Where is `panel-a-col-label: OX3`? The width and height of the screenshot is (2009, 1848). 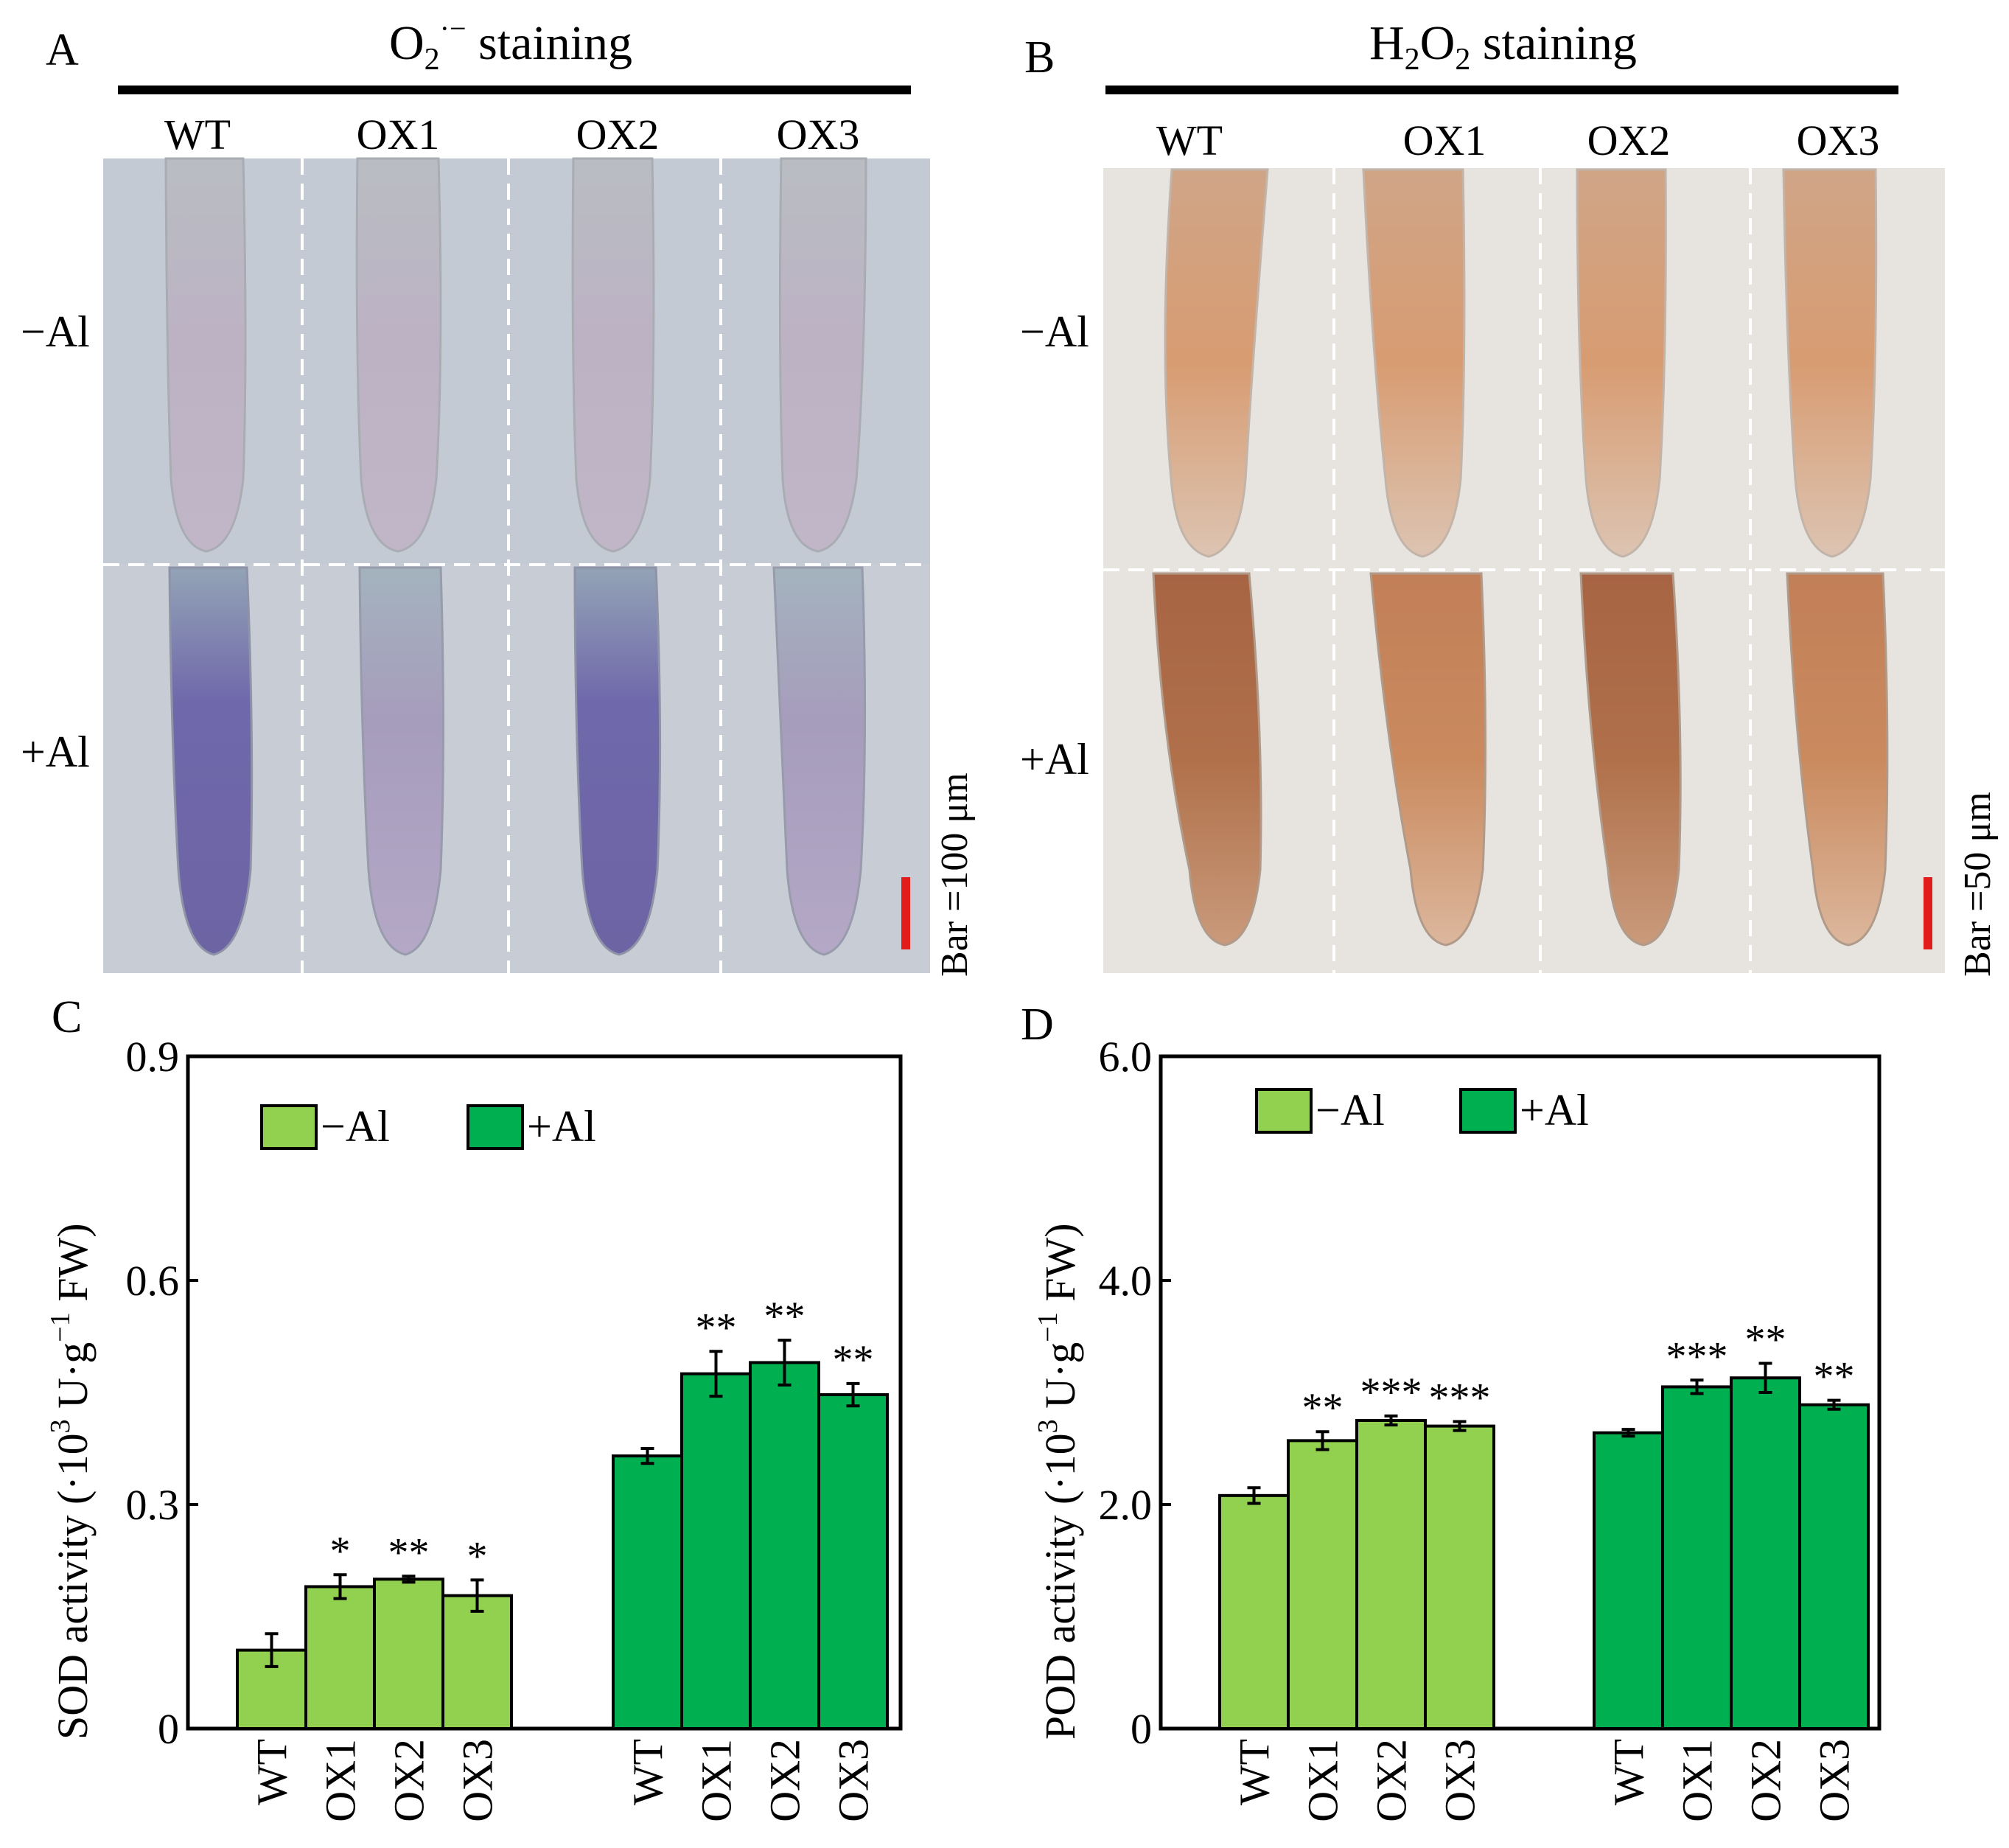 panel-a-col-label: OX3 is located at coordinates (818, 134).